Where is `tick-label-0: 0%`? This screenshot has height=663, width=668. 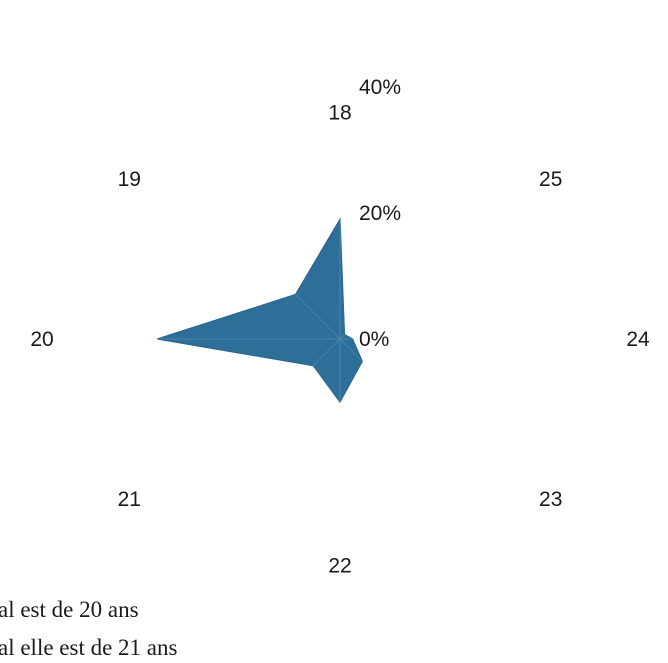
tick-label-0: 0% is located at coordinates (374, 339).